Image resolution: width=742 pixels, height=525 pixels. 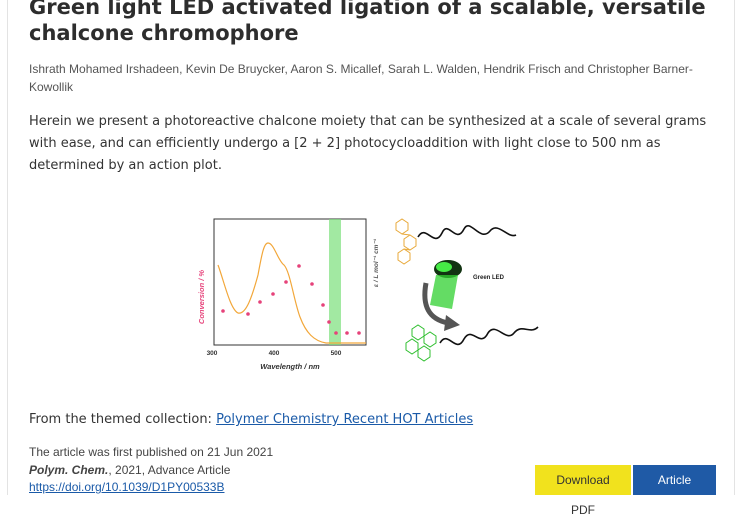 I want to click on reaction-arrow, so click(x=435, y=304).